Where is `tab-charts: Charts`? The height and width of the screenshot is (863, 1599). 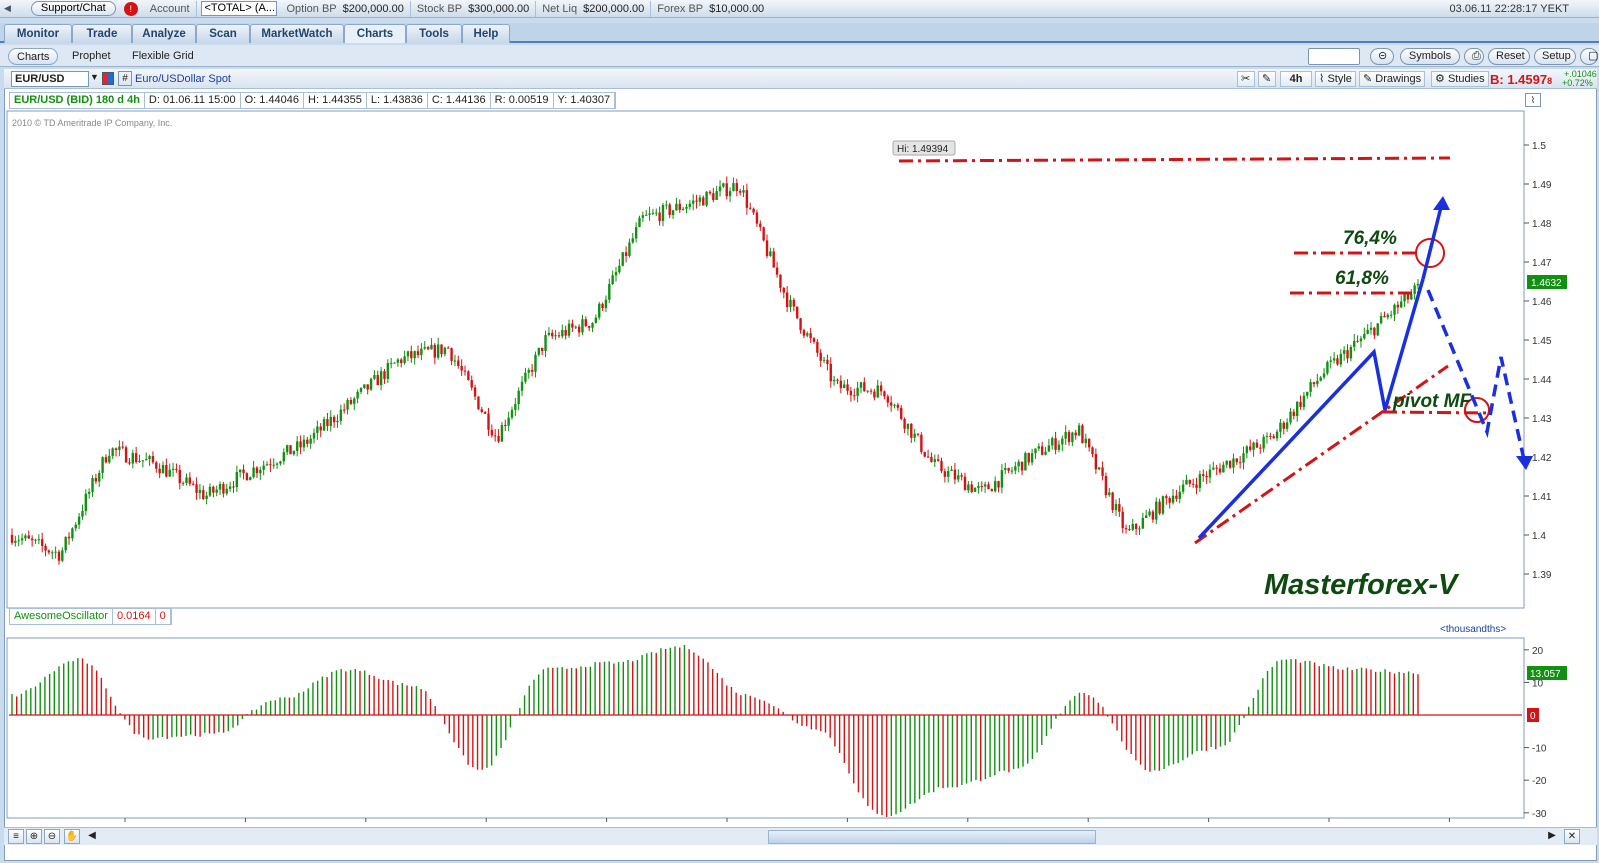
tab-charts: Charts is located at coordinates (375, 33).